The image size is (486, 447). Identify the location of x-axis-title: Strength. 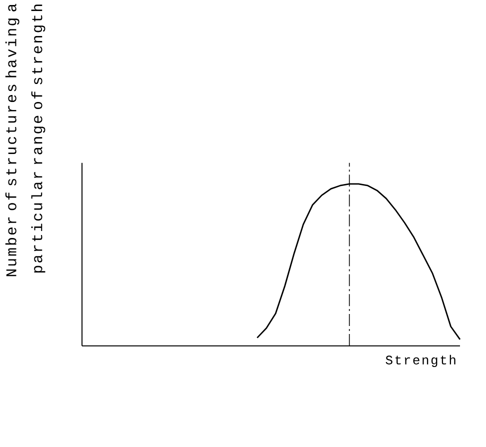
(421, 361).